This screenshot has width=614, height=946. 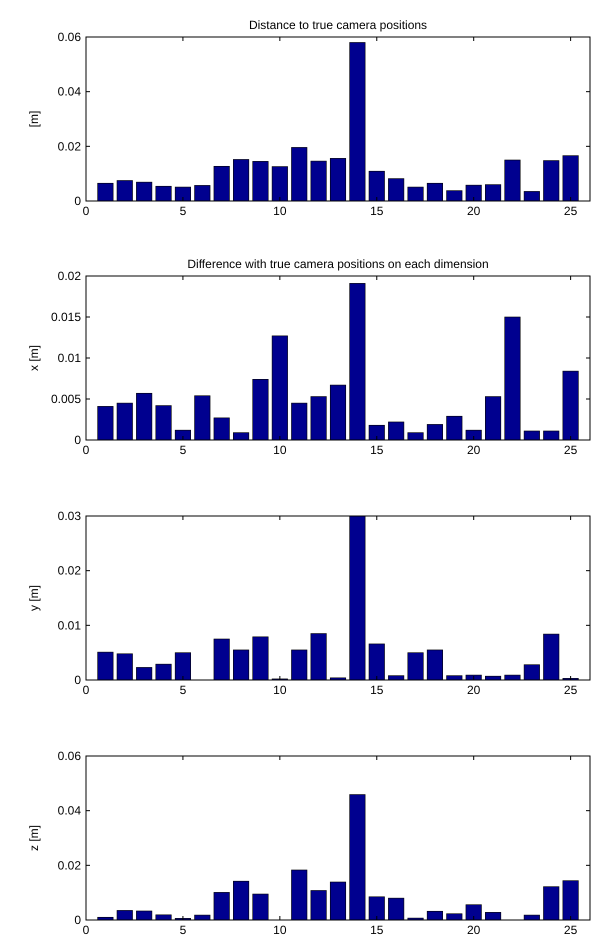 What do you see at coordinates (66, 317) in the screenshot?
I see `y-tick-label: 0.015` at bounding box center [66, 317].